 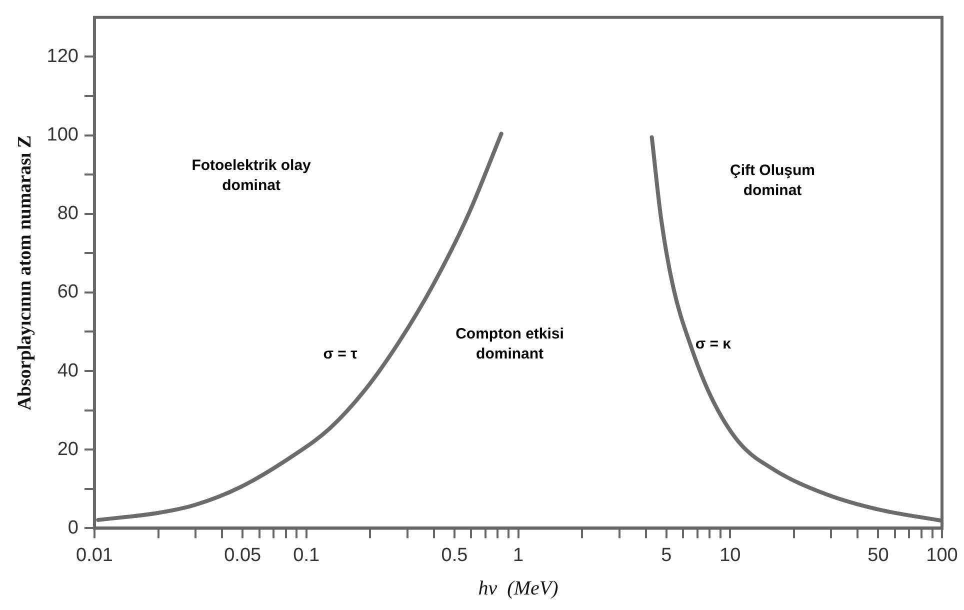 I want to click on y-tick-label: 0, so click(x=73, y=527).